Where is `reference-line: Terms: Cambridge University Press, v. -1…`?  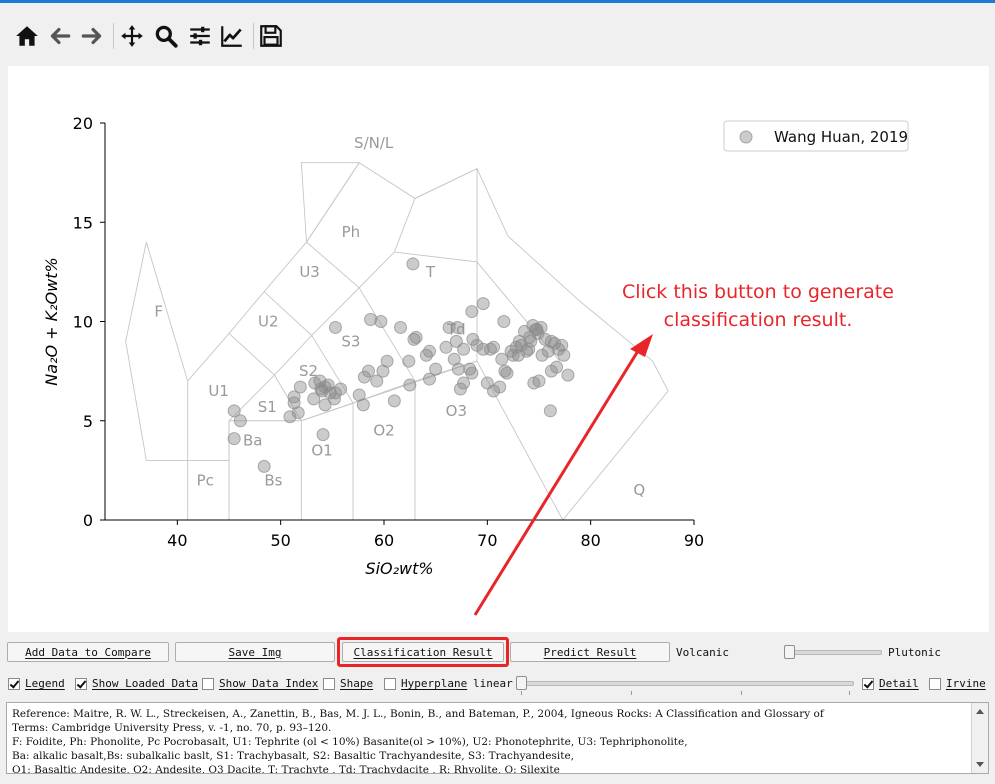 reference-line: Terms: Cambridge University Press, v. -1… is located at coordinates (172, 728).